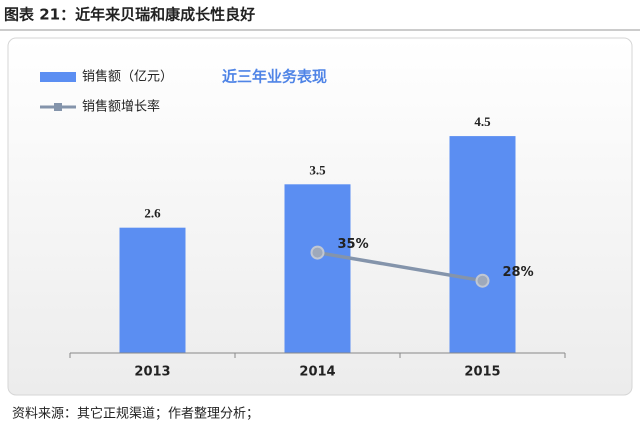  What do you see at coordinates (353, 244) in the screenshot?
I see `line-value-label: 35%` at bounding box center [353, 244].